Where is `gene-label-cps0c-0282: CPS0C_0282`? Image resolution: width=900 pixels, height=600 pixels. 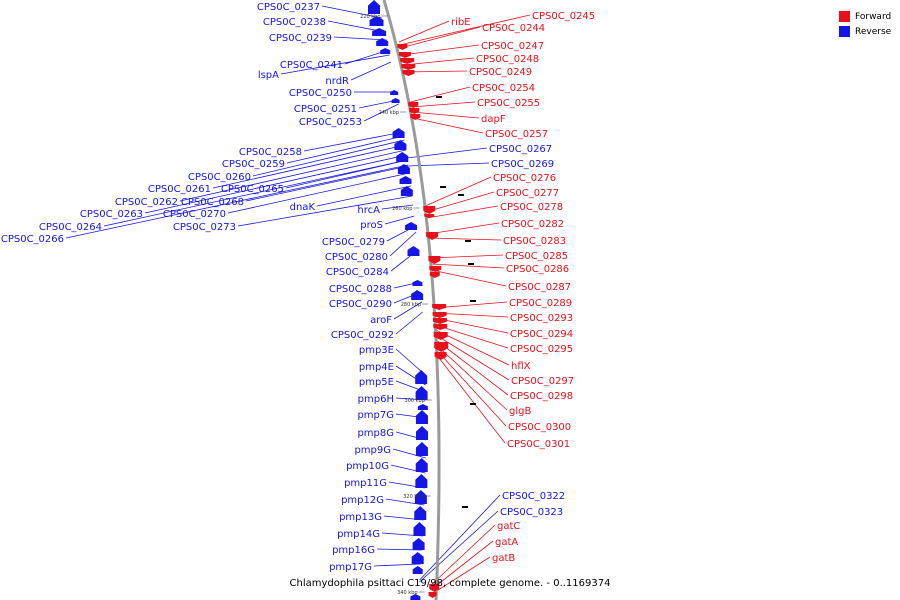 gene-label-cps0c-0282: CPS0C_0282 is located at coordinates (532, 224).